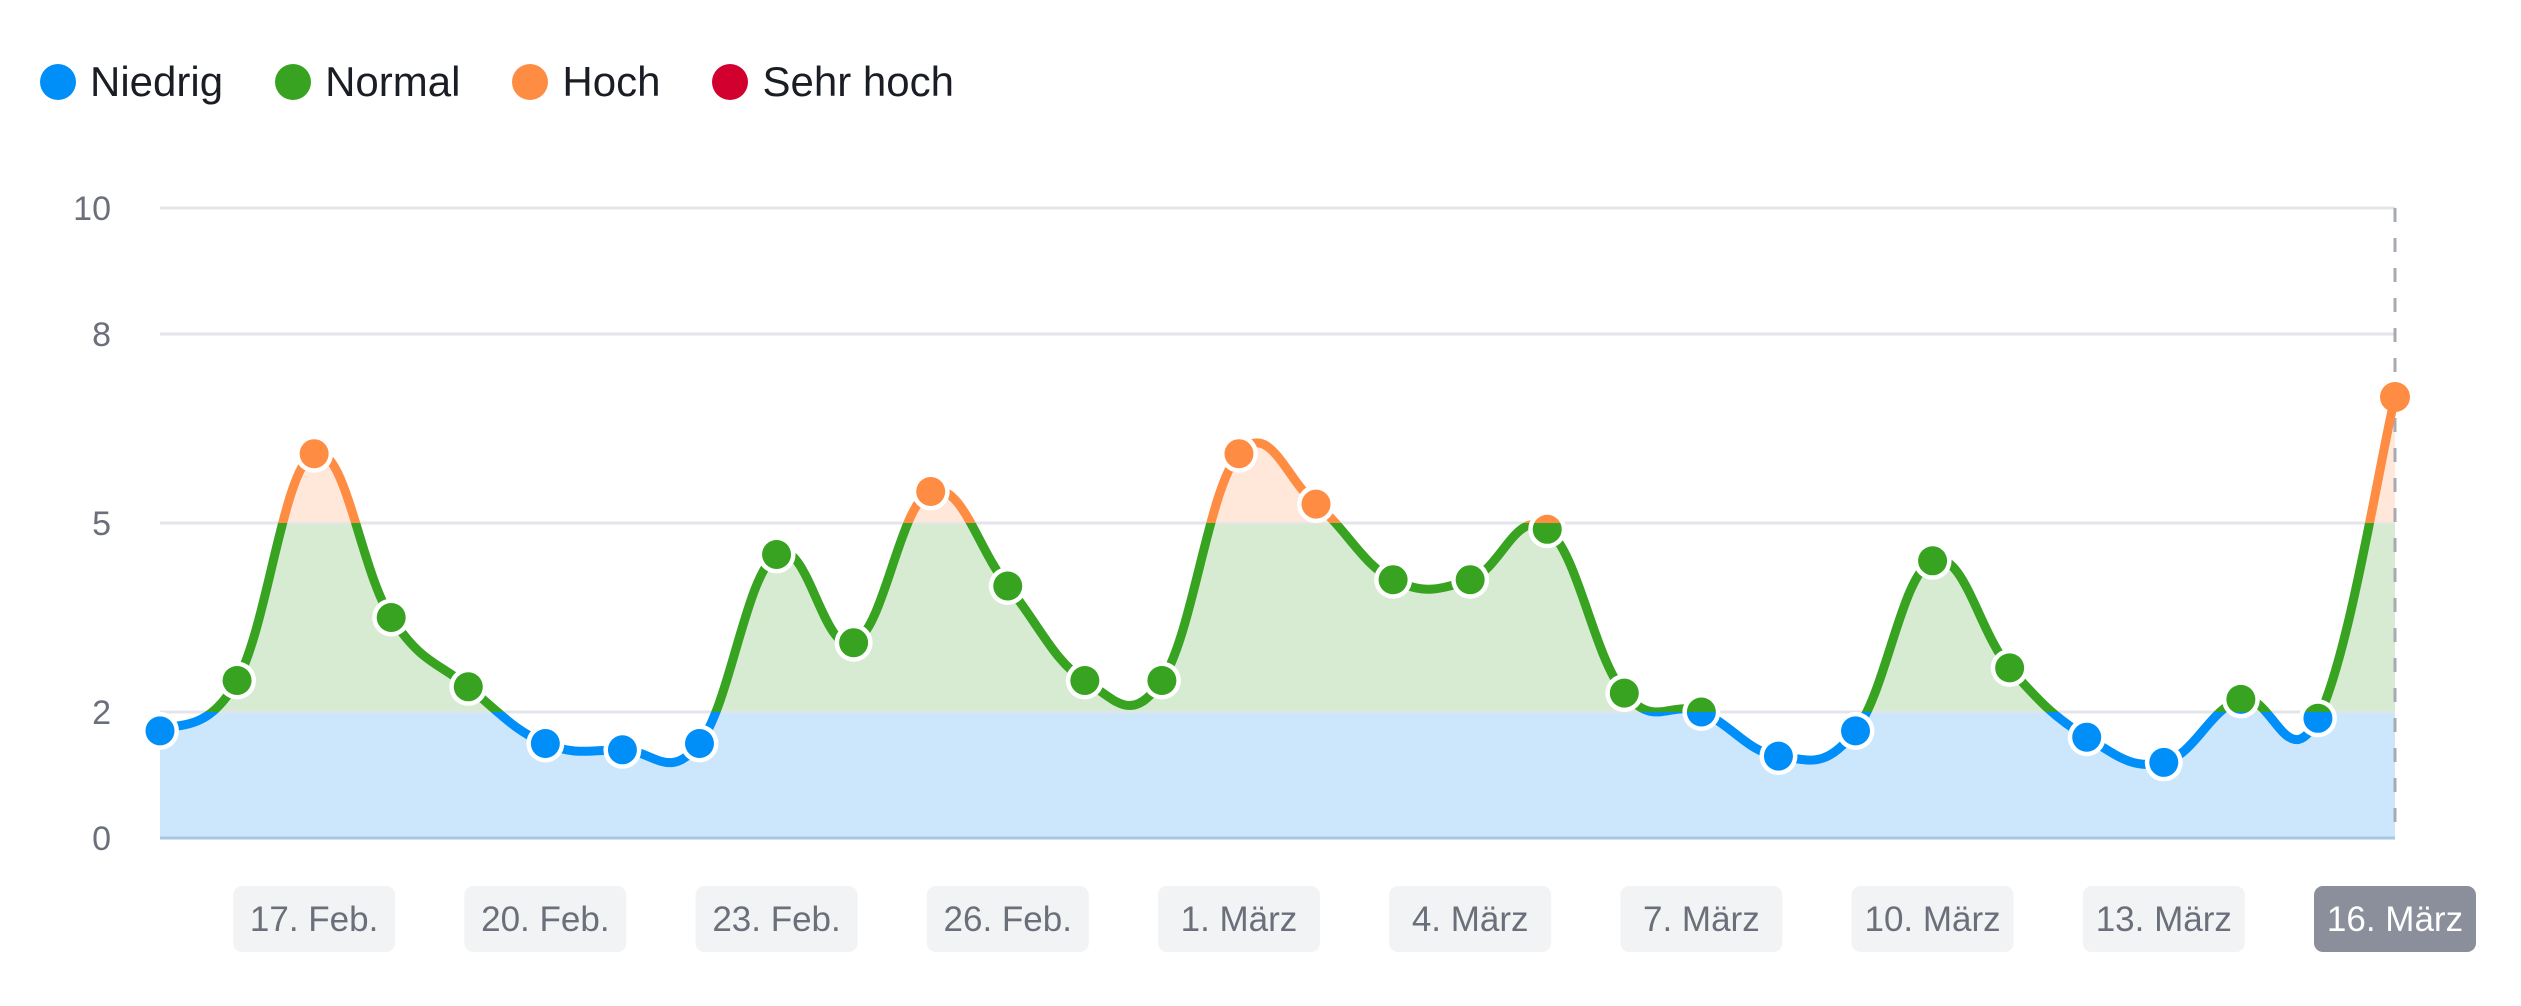 This screenshot has height=1006, width=2521. I want to click on svg-text: 20. Feb., so click(545, 919).